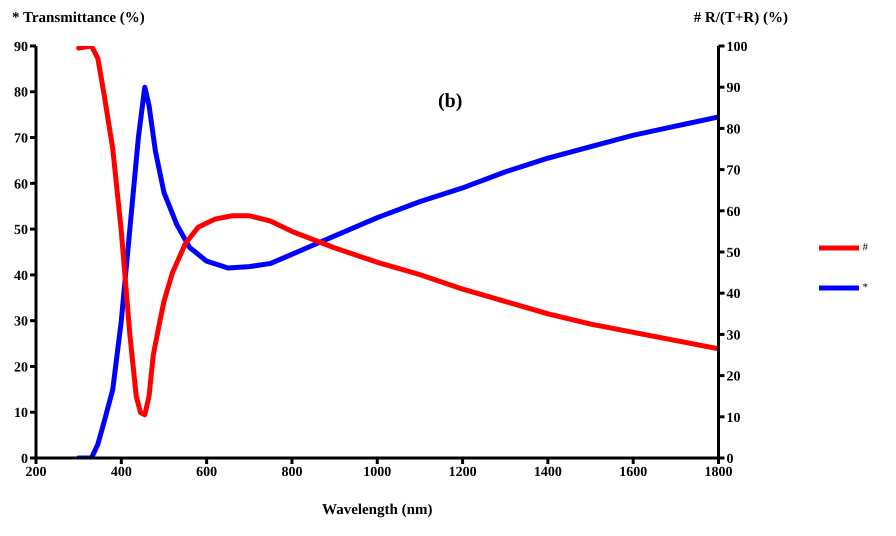 The width and height of the screenshot is (896, 536). What do you see at coordinates (291, 472) in the screenshot?
I see `x-tick-label: 800` at bounding box center [291, 472].